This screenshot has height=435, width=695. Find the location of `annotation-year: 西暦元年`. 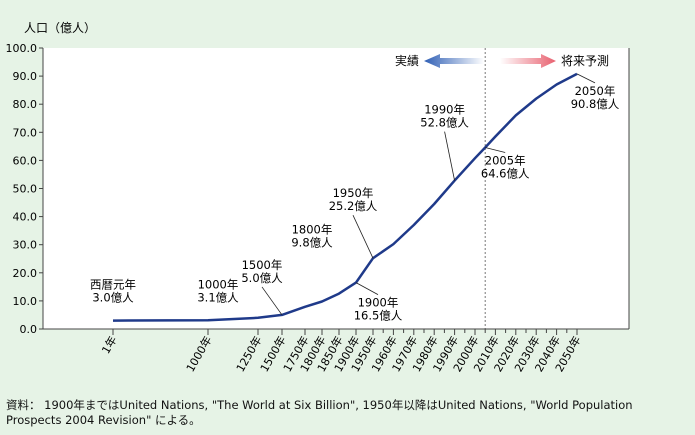

annotation-year: 西暦元年 is located at coordinates (113, 285).